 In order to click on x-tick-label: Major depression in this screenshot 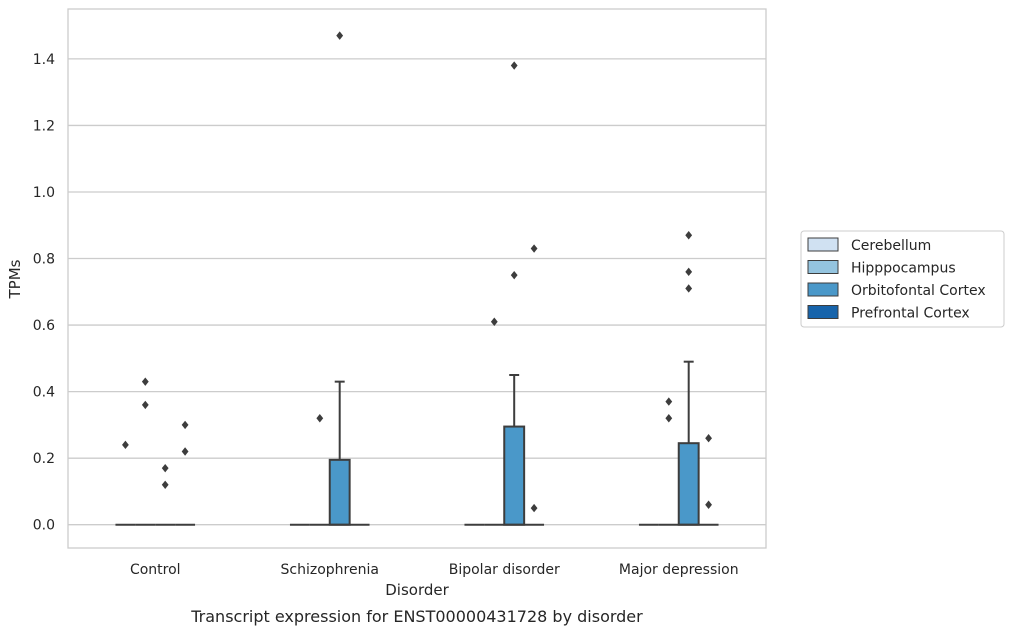, I will do `click(679, 570)`.